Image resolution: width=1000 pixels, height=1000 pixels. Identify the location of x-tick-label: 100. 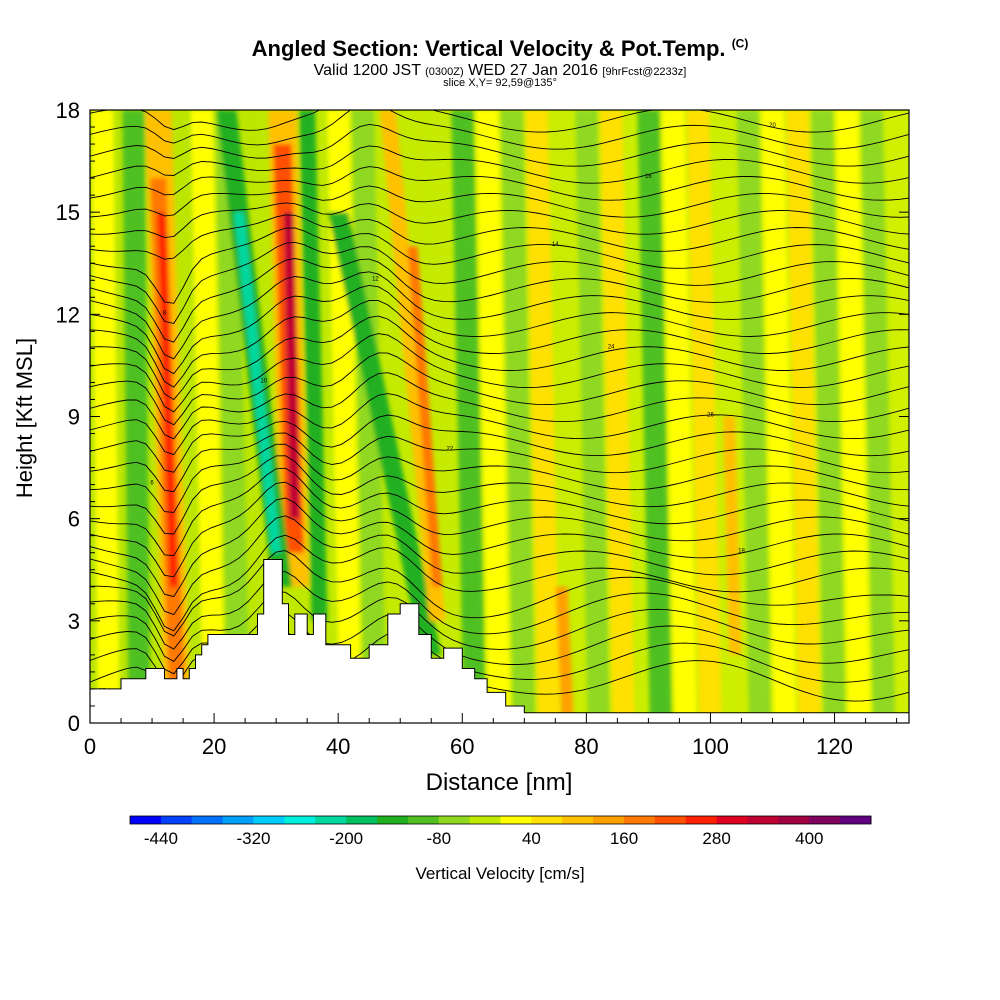
(710, 746).